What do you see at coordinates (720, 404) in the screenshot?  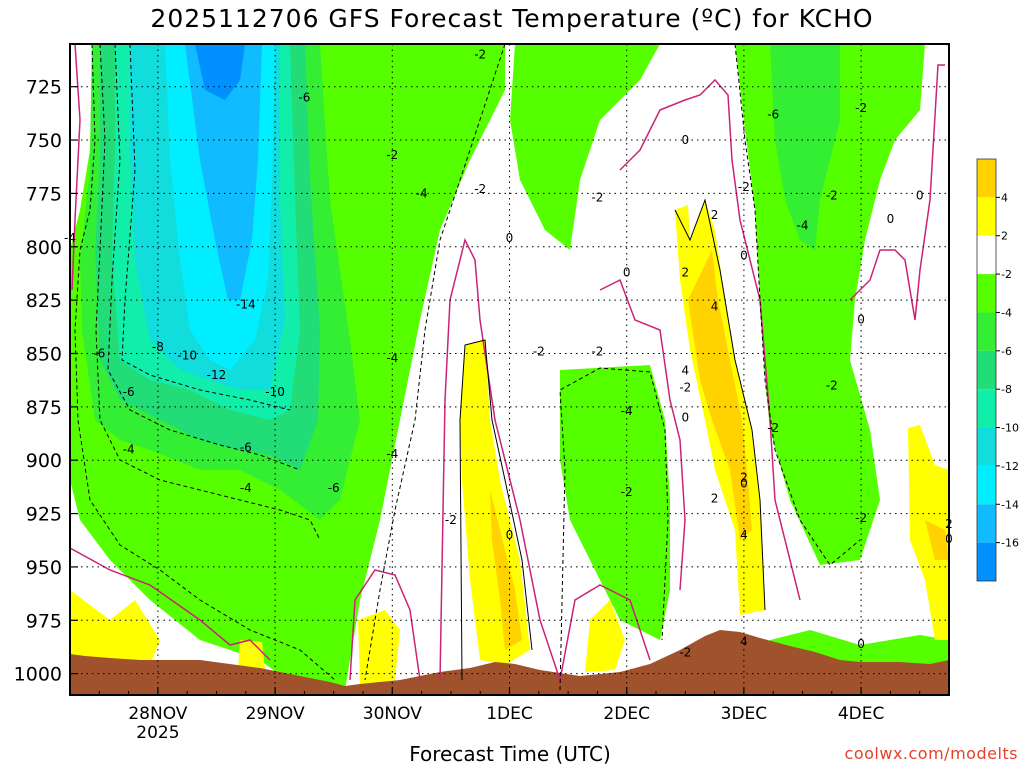 I see `contour-plus2-3dec` at bounding box center [720, 404].